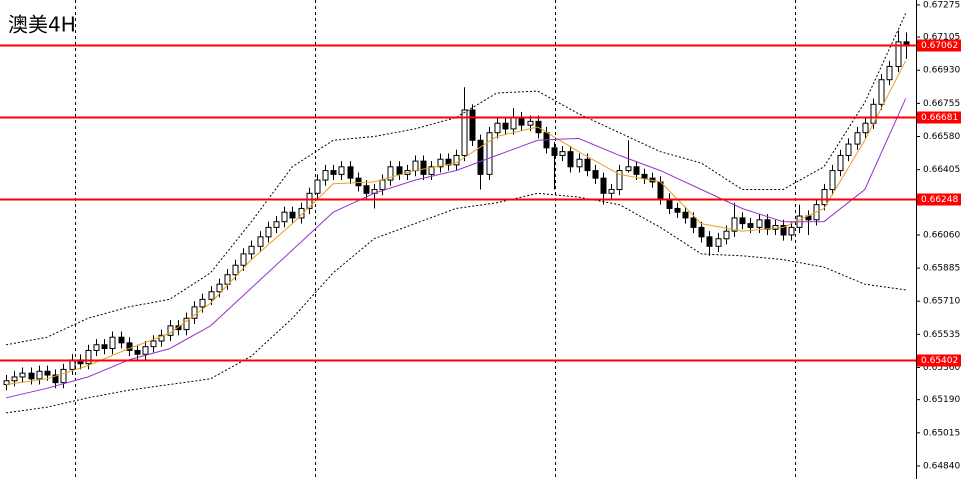 Image resolution: width=964 pixels, height=479 pixels. What do you see at coordinates (941, 137) in the screenshot?
I see `y-tick-label: 0.66580` at bounding box center [941, 137].